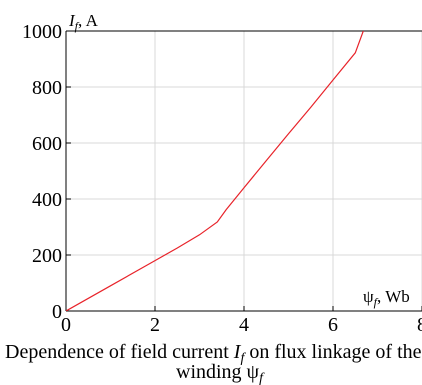 The width and height of the screenshot is (422, 385). What do you see at coordinates (47, 200) in the screenshot?
I see `y-tick-label: 400` at bounding box center [47, 200].